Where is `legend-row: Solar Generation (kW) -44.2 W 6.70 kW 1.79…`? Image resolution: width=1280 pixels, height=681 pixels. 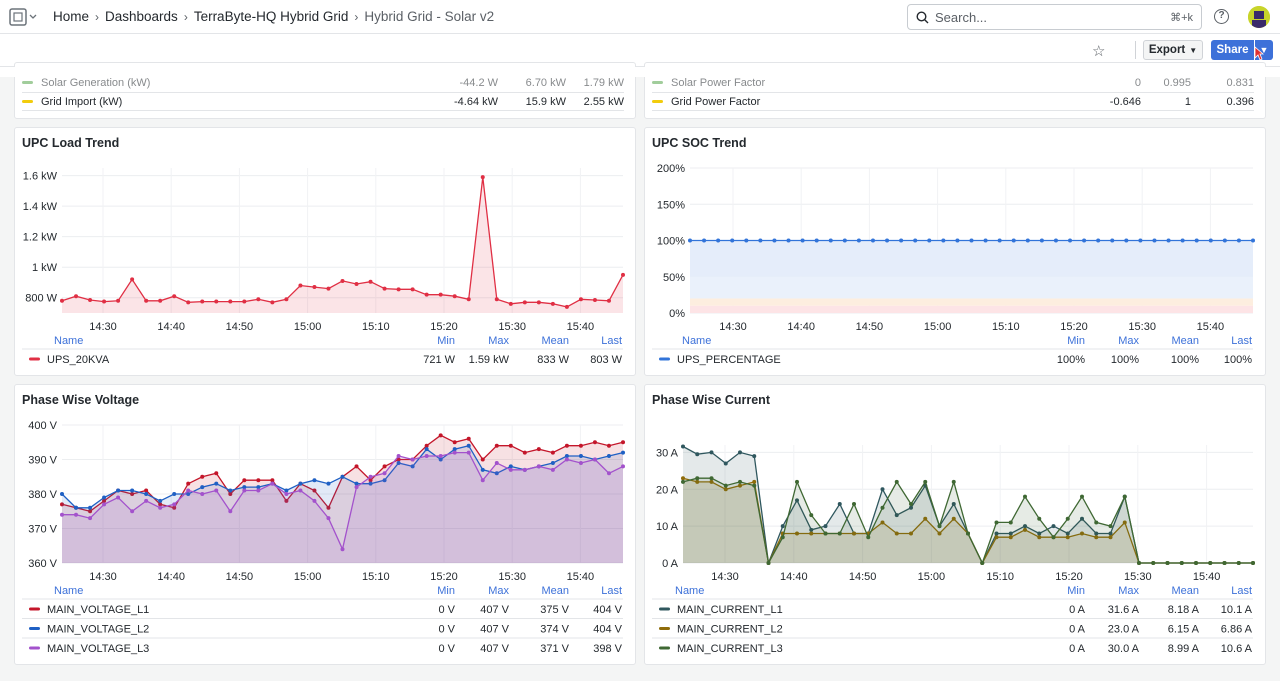 legend-row: Solar Generation (kW) -44.2 W 6.70 kW 1.79… is located at coordinates (323, 82).